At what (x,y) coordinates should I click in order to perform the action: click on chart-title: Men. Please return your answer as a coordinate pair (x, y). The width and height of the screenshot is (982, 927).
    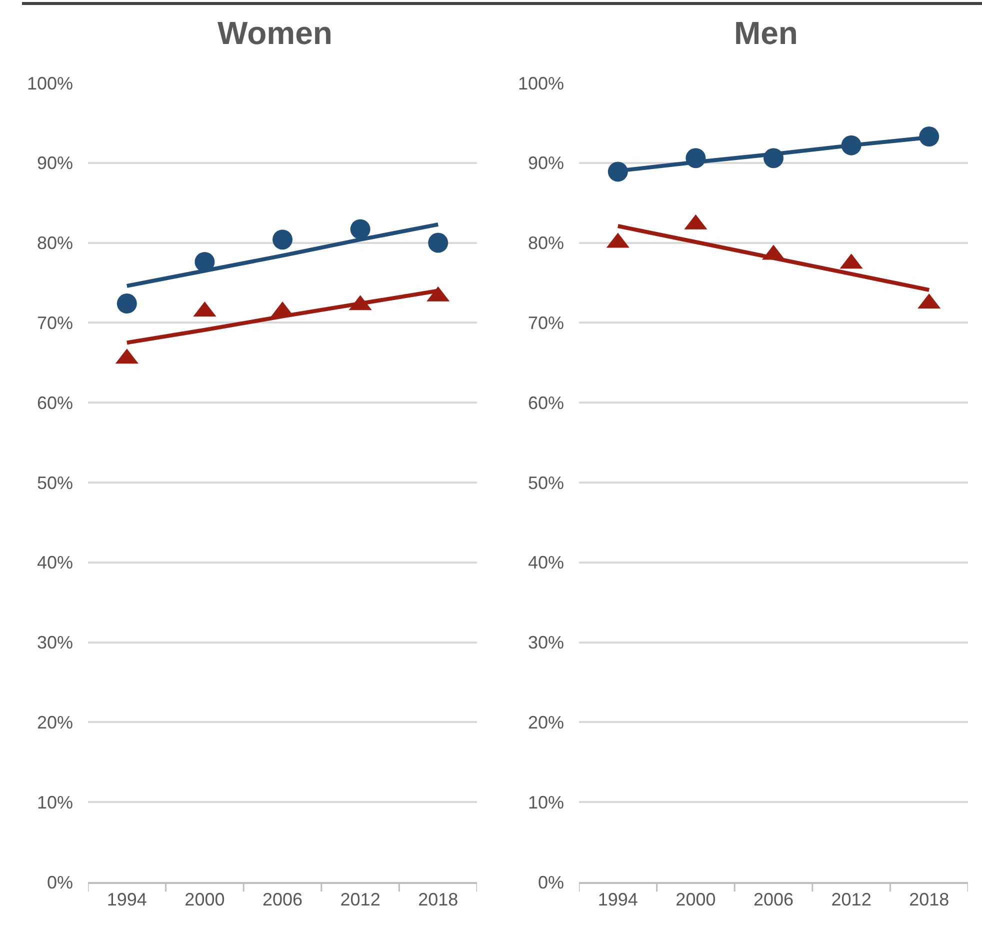
    Looking at the image, I should click on (766, 33).